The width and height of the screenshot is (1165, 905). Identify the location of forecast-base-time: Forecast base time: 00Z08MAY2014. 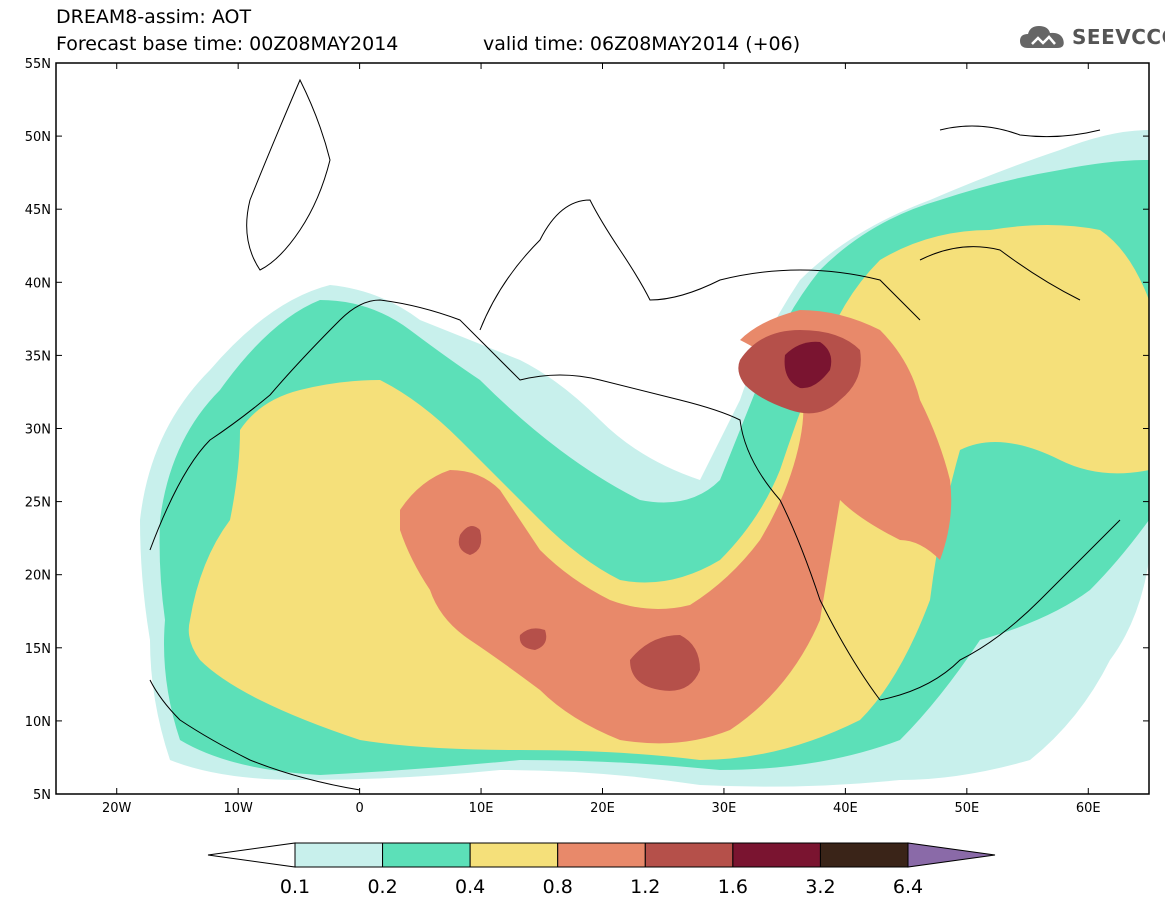
(227, 44).